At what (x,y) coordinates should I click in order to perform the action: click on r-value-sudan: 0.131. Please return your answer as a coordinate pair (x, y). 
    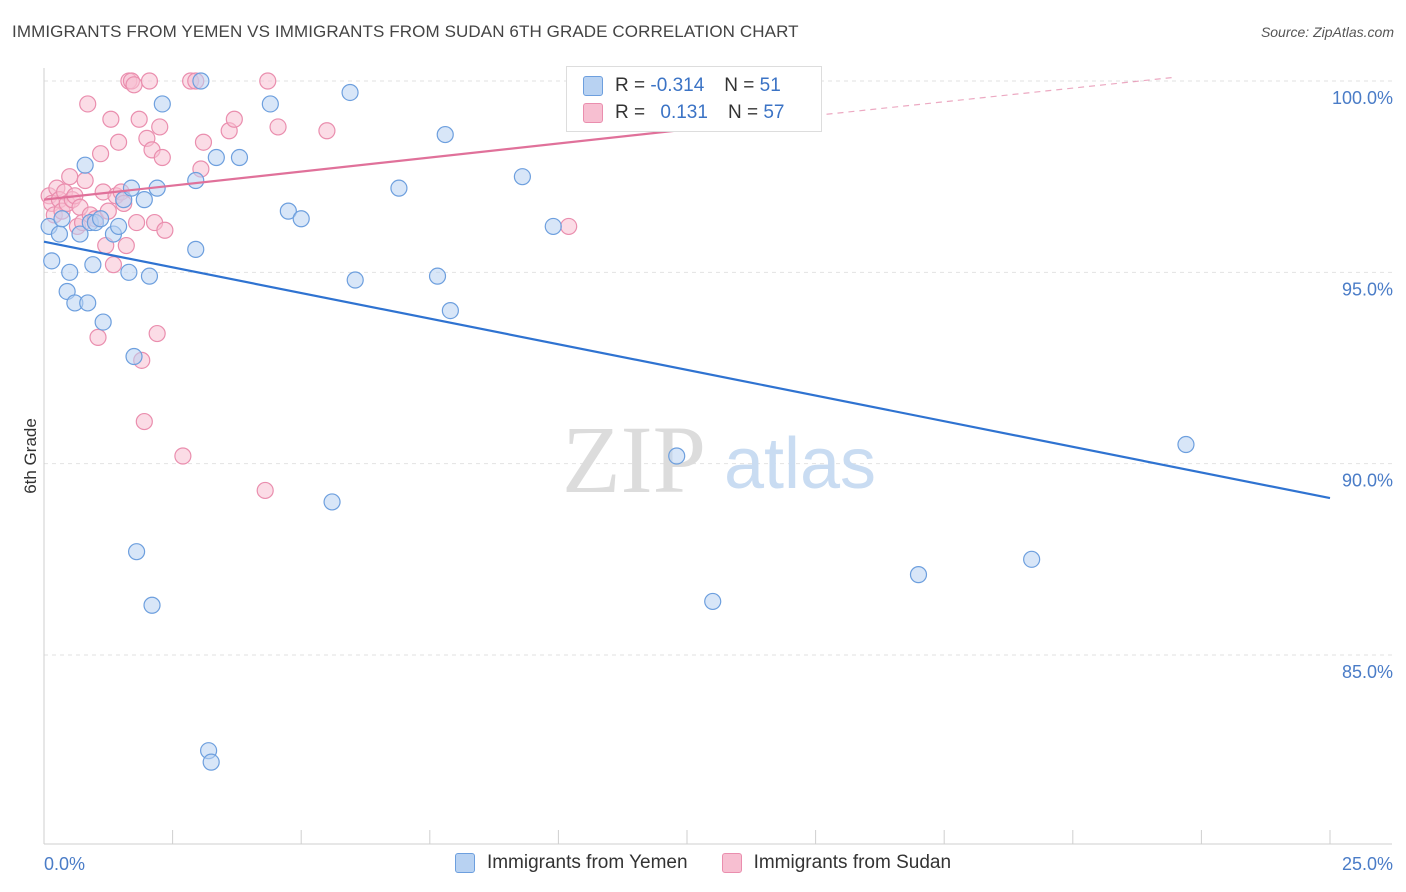
    Looking at the image, I should click on (684, 112).